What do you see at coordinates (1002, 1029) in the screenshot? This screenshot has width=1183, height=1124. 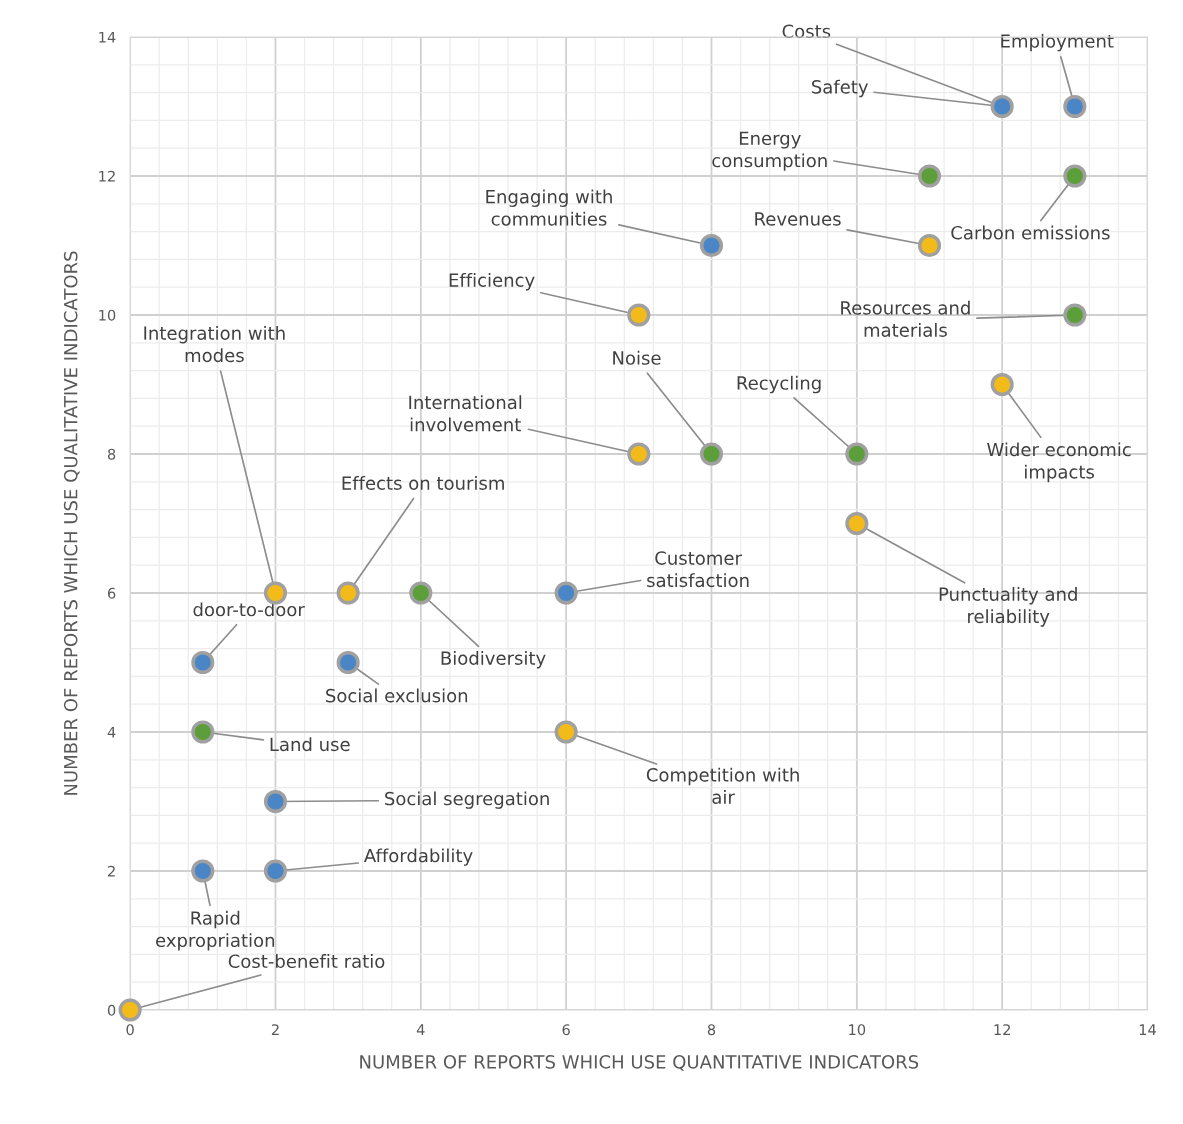 I see `x-tick-label: 12` at bounding box center [1002, 1029].